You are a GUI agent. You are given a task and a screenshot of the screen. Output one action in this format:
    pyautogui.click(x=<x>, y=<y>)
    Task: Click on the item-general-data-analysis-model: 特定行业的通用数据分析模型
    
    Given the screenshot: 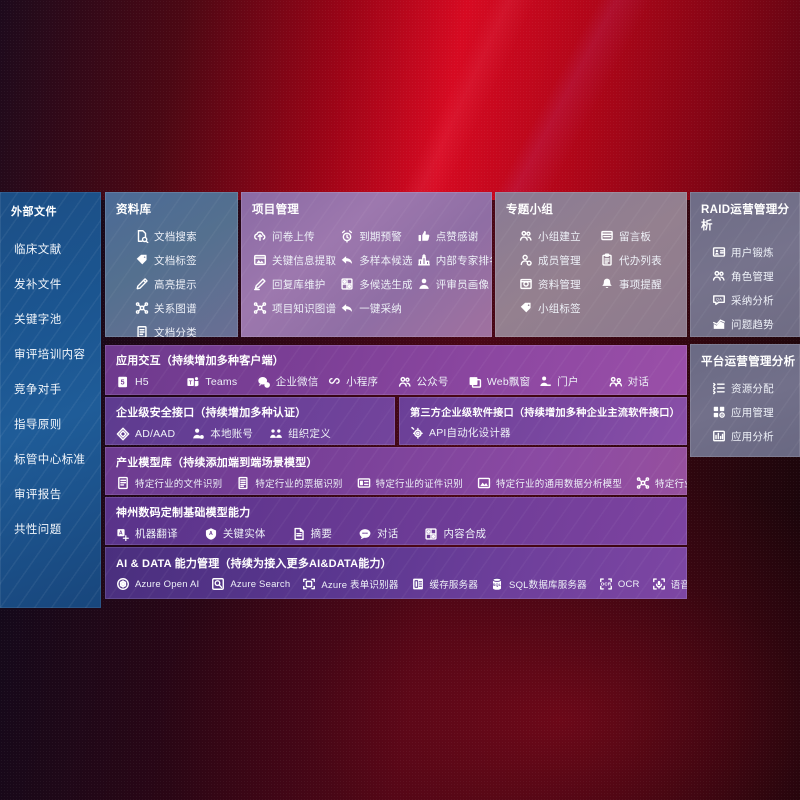 What is the action you would take?
    pyautogui.click(x=549, y=483)
    